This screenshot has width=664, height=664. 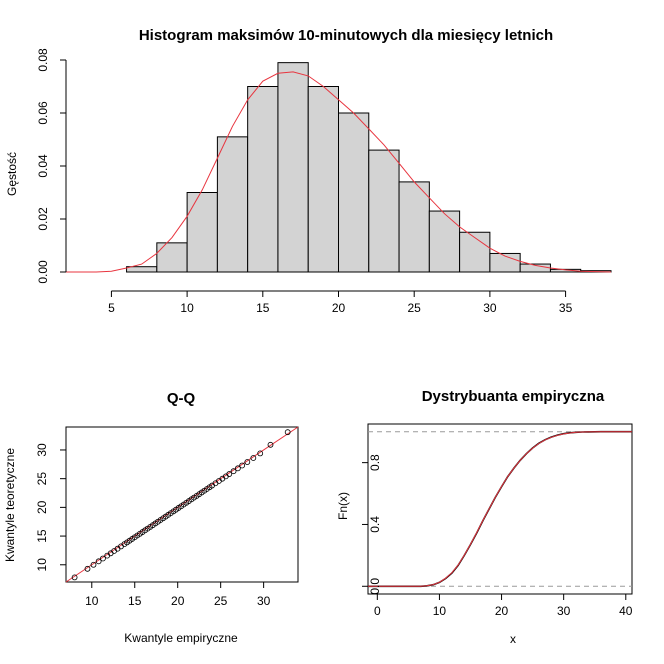 I want to click on qq-x-axis-label: Kwantyle empiryczne, so click(x=181, y=638).